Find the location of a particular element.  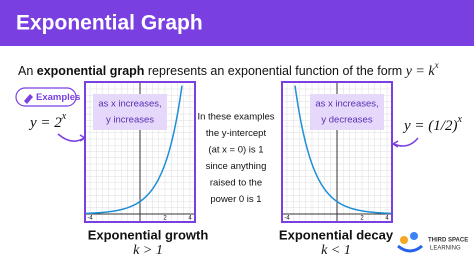

arrow is located at coordinates (406, 142).